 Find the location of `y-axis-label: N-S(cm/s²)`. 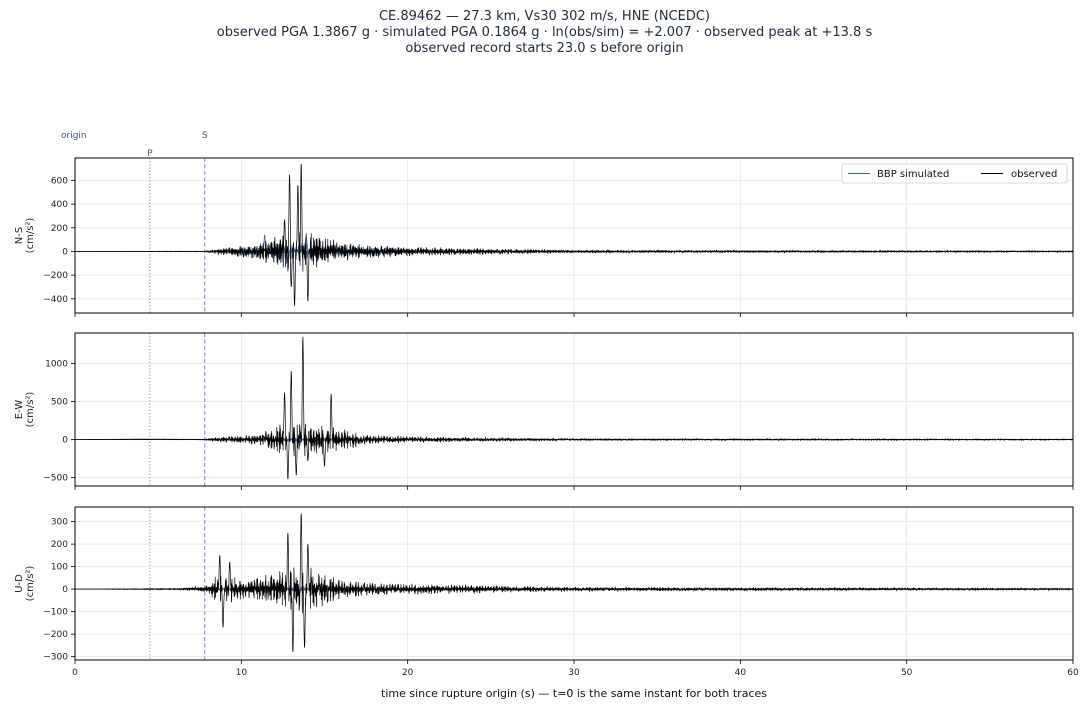

y-axis-label: N-S(cm/s²) is located at coordinates (25, 236).